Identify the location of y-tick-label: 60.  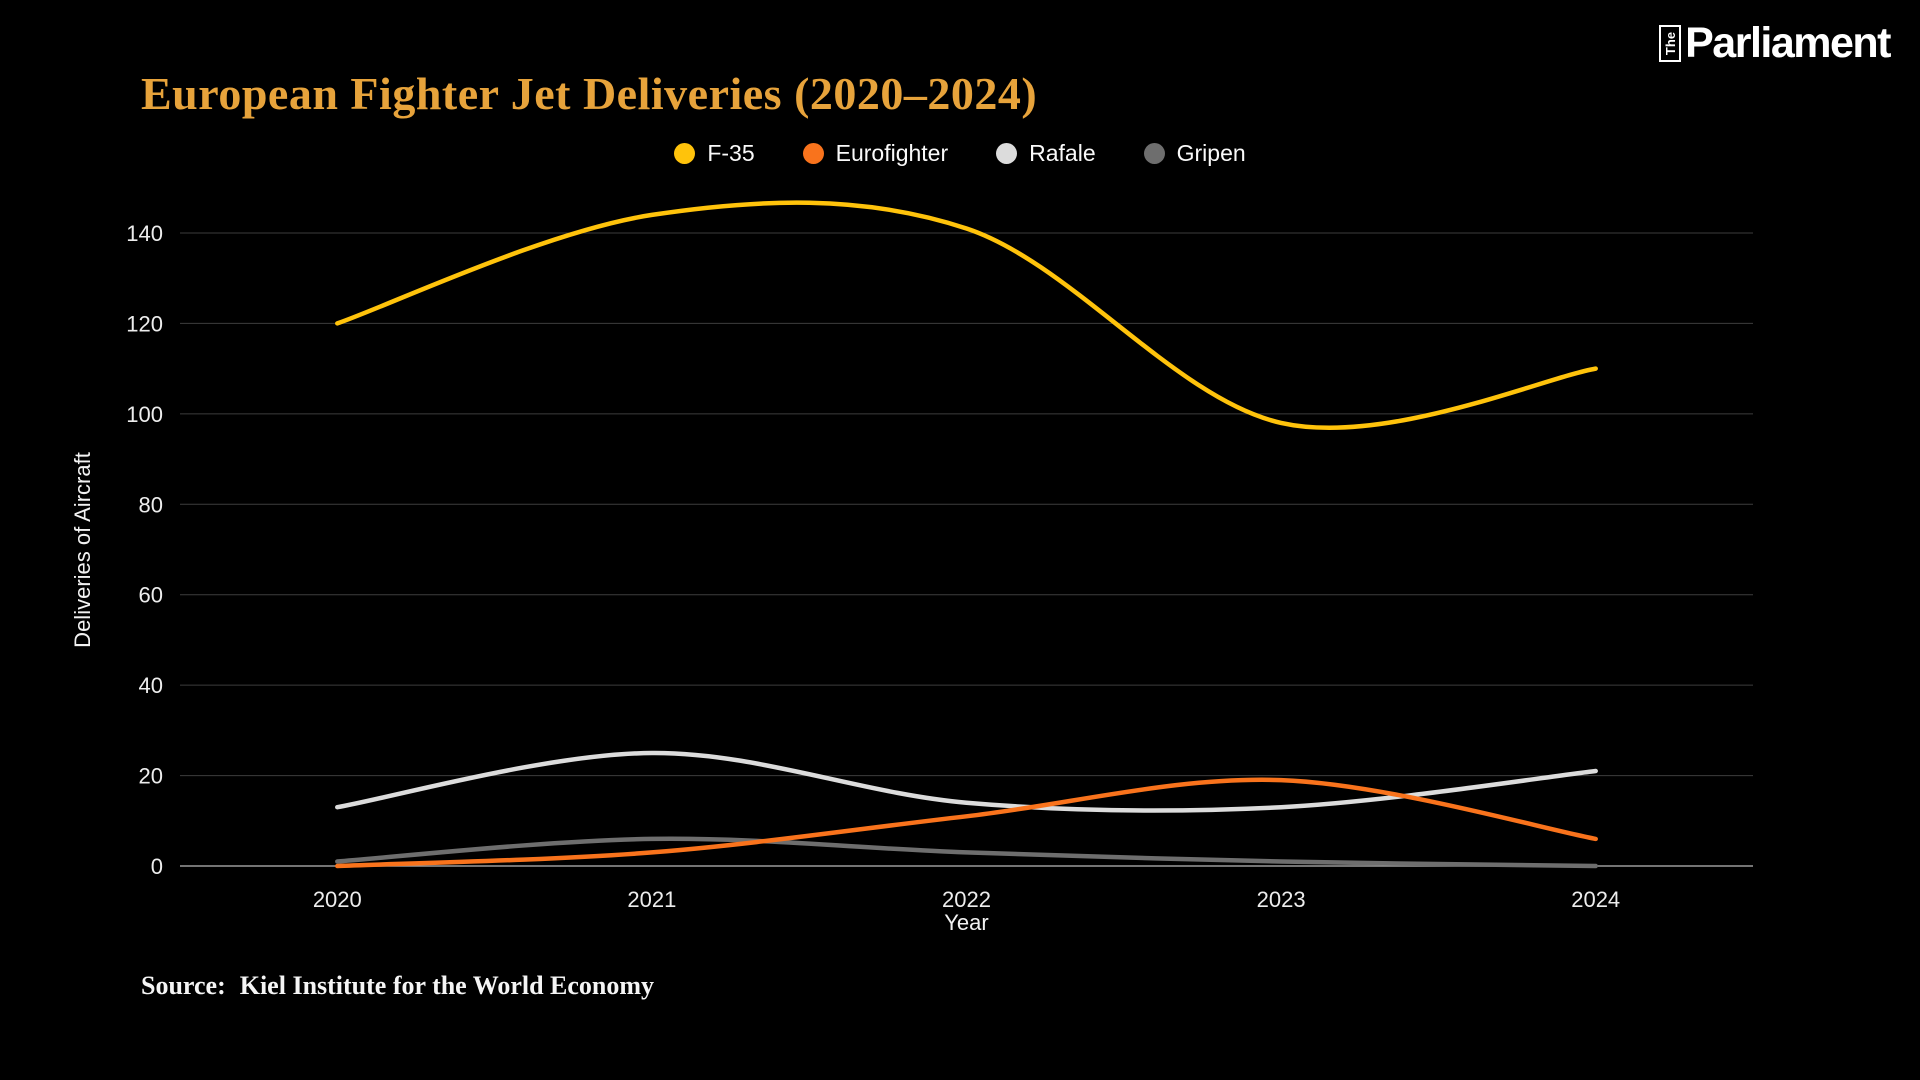
(151, 595).